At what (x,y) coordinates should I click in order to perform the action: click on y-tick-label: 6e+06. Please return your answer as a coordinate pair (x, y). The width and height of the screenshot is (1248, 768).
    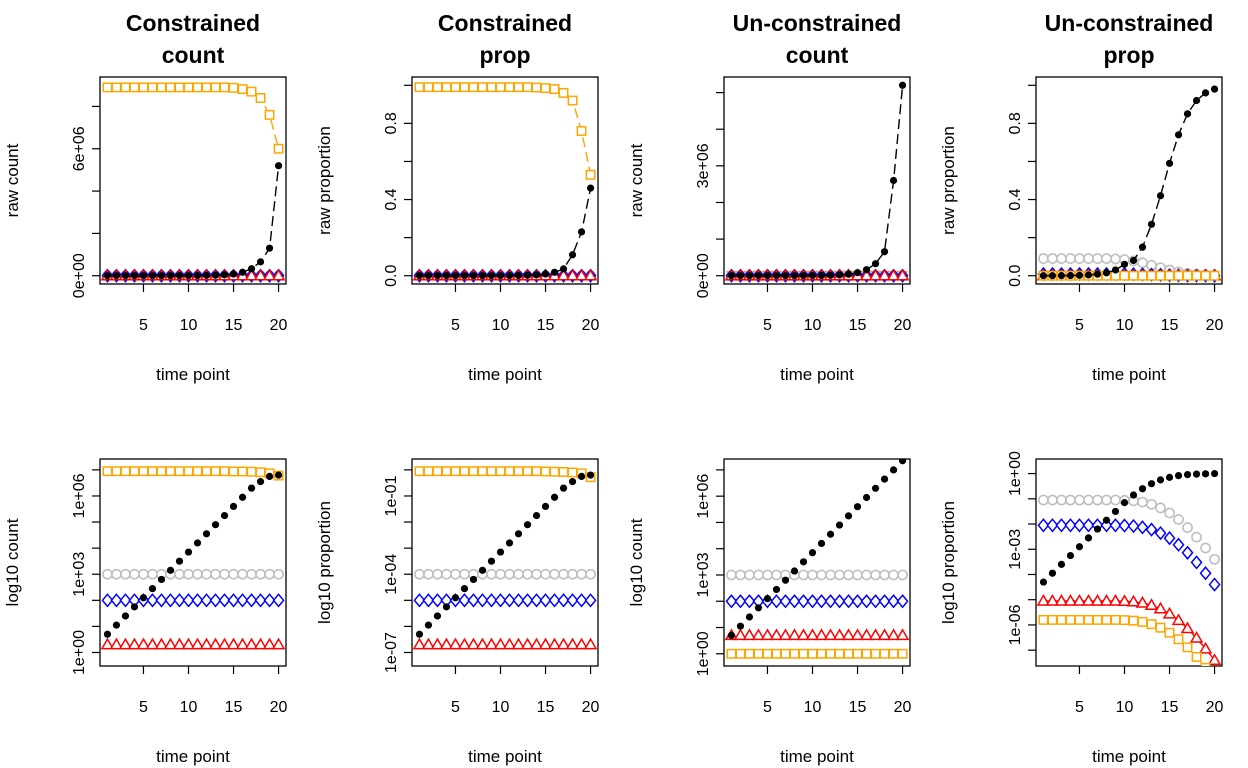
    Looking at the image, I should click on (79, 148).